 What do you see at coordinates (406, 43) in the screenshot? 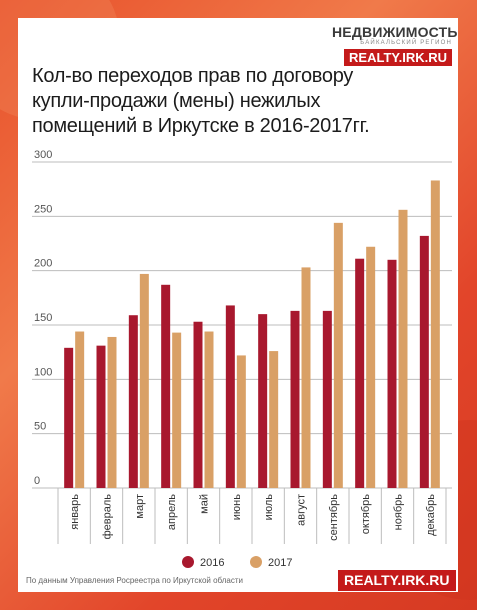
I see `logo-tagline: байкальский регион` at bounding box center [406, 43].